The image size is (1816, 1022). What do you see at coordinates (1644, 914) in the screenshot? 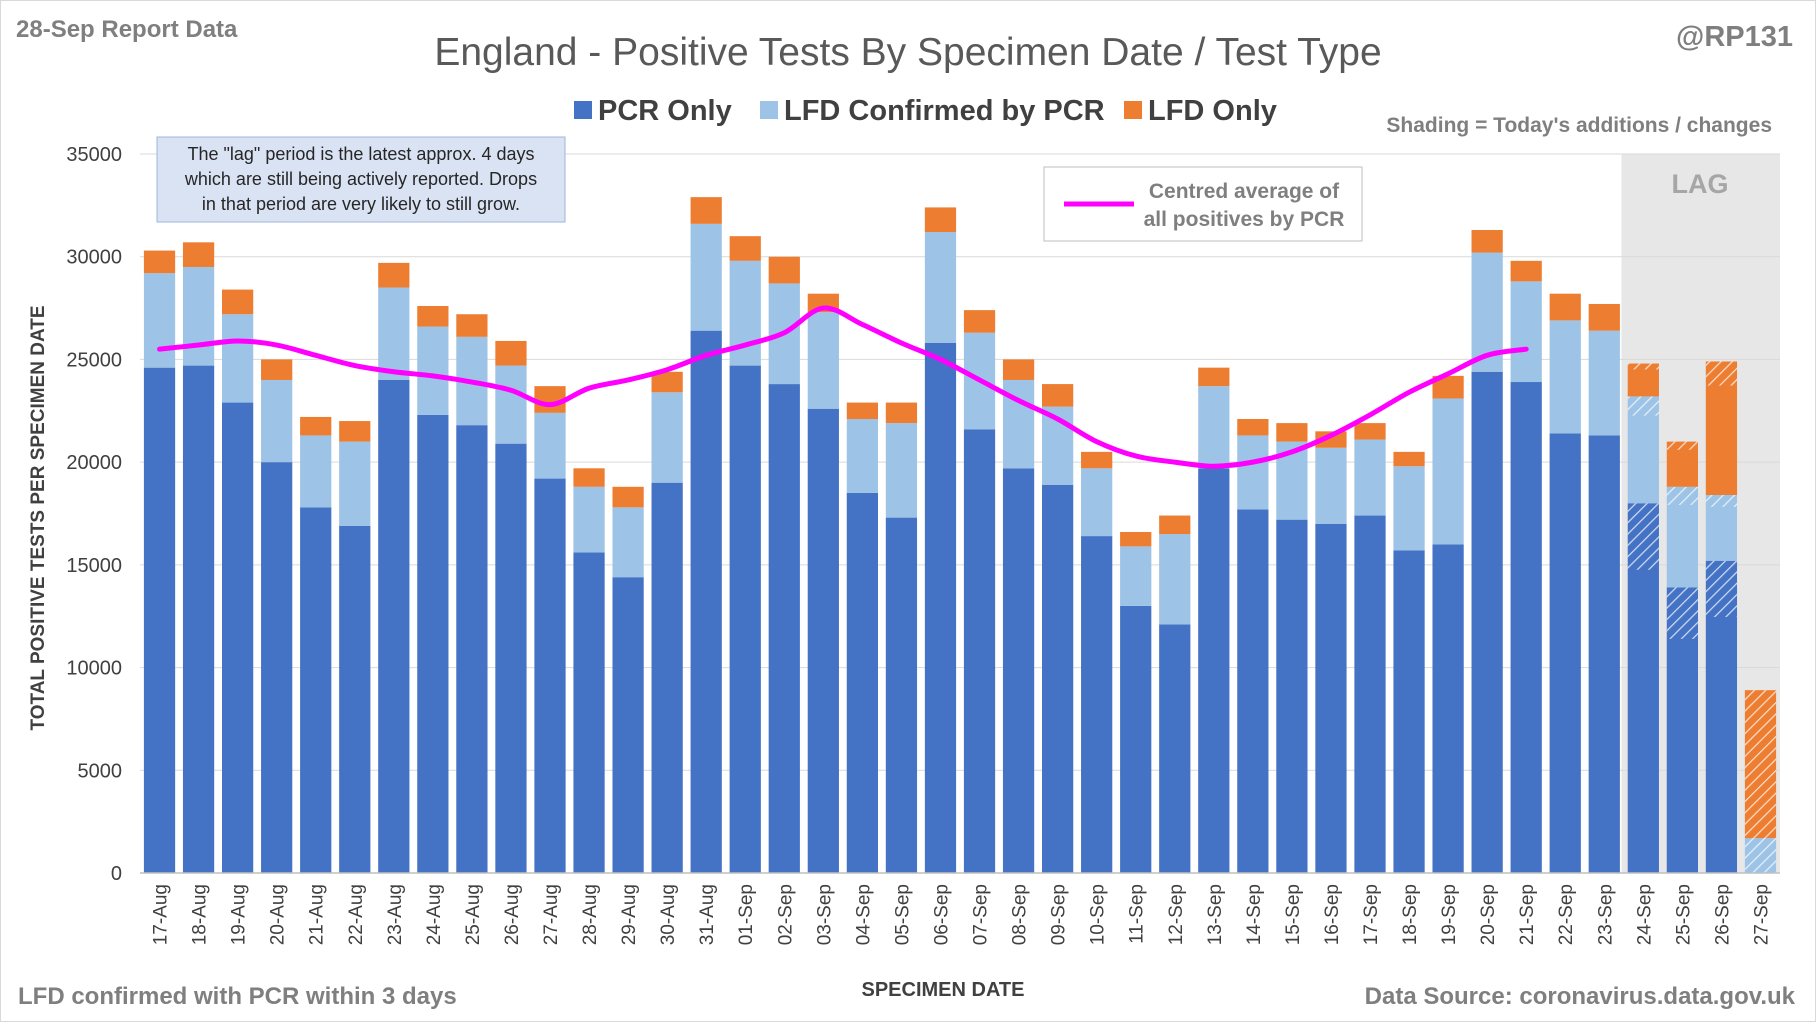
I see `x-tick-label: 24-Sep` at bounding box center [1644, 914].